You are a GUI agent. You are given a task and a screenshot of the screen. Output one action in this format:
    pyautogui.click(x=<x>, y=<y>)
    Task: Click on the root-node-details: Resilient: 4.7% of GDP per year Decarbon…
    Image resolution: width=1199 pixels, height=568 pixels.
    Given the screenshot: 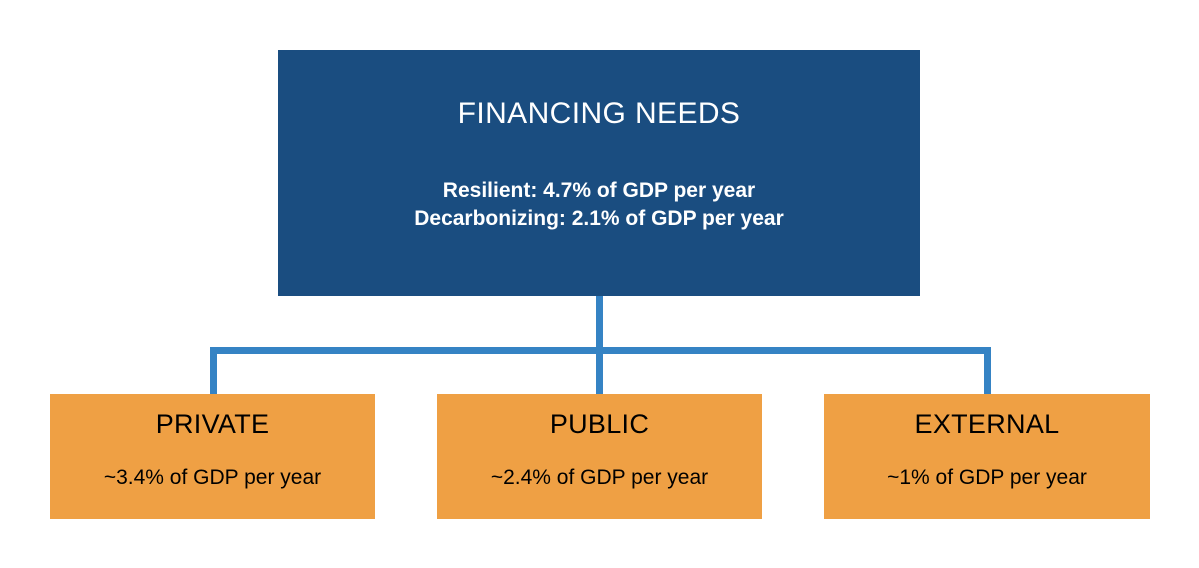 What is the action you would take?
    pyautogui.click(x=599, y=205)
    